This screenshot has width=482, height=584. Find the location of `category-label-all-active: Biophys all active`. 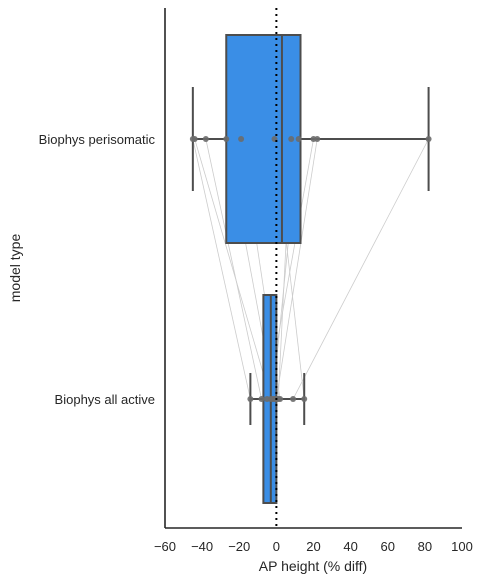

category-label-all-active: Biophys all active is located at coordinates (105, 399).